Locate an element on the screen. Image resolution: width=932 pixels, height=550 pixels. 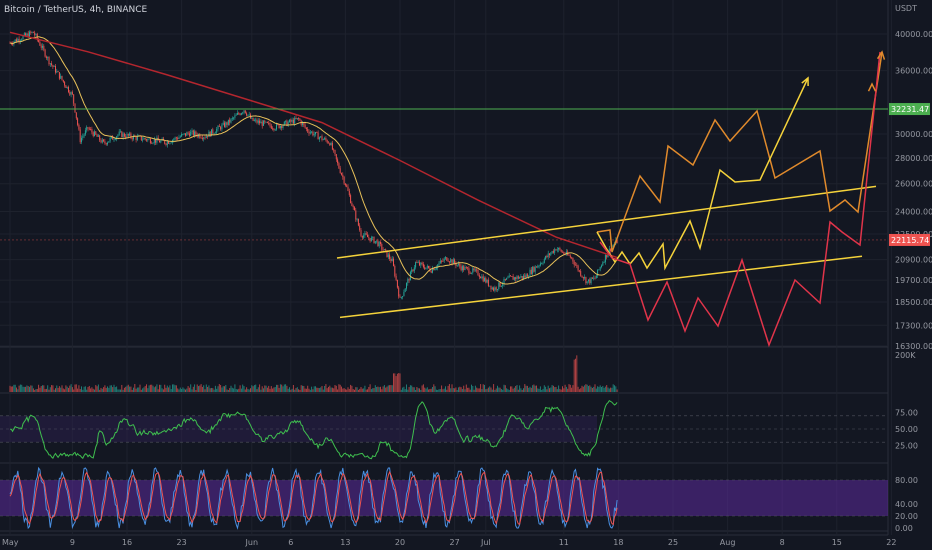
date-tick-label: 27 is located at coordinates (455, 542).